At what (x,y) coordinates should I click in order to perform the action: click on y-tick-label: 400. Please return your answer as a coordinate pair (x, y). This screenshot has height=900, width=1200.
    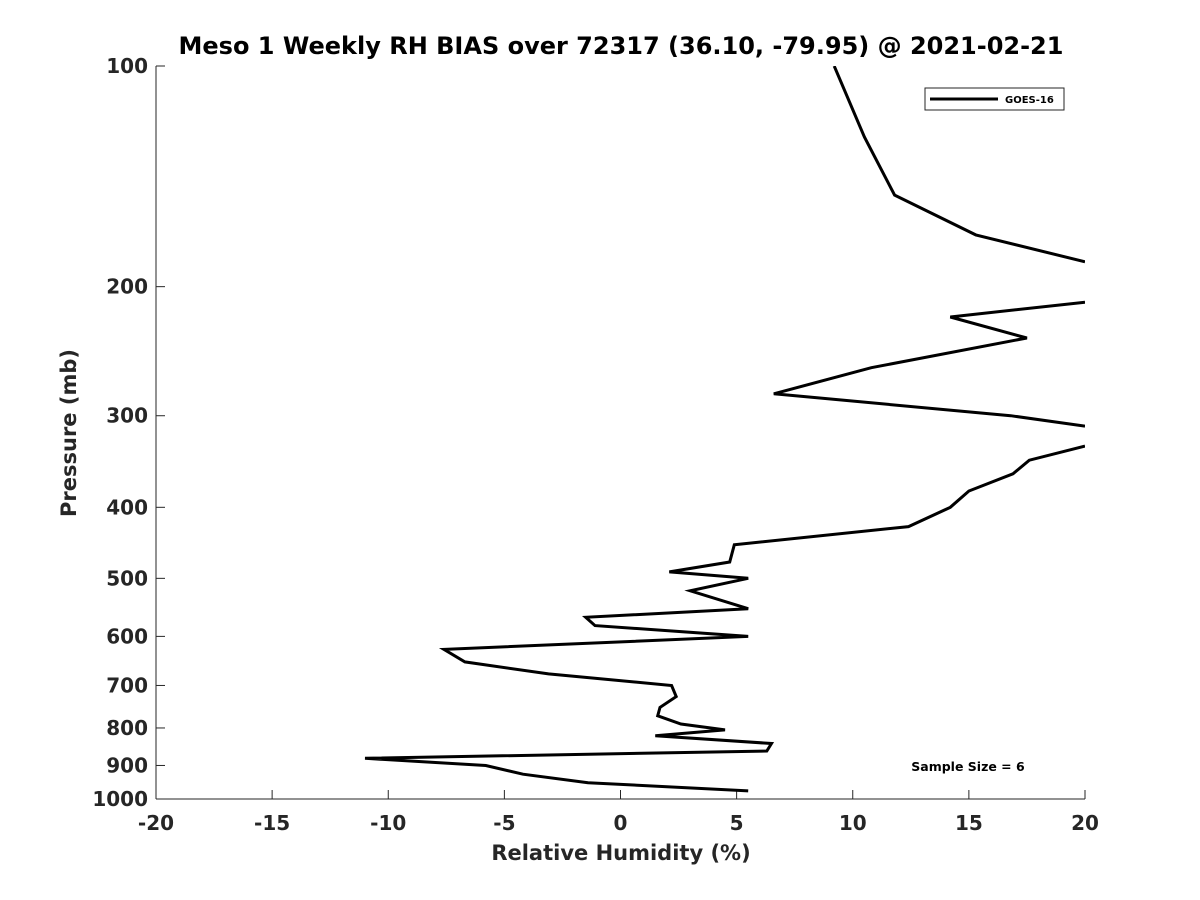
    Looking at the image, I should click on (127, 507).